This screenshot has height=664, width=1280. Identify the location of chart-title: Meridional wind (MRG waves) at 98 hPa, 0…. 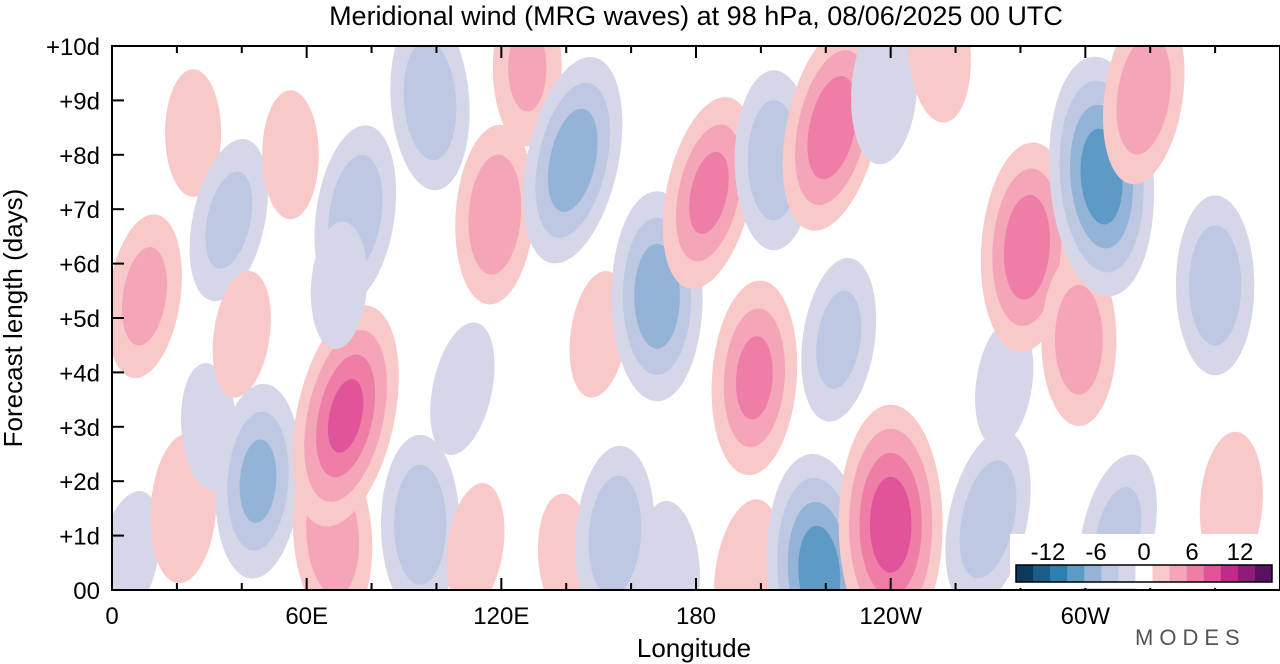
(696, 16).